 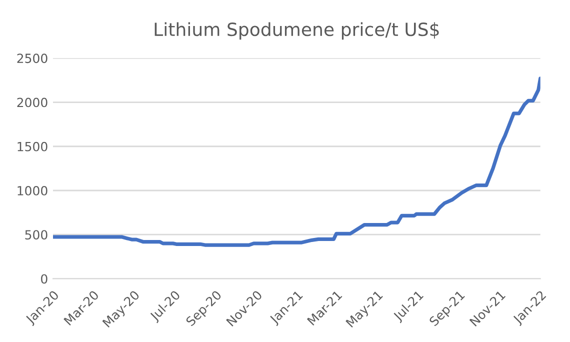 I want to click on y-tick-label: 1500, so click(x=33, y=147).